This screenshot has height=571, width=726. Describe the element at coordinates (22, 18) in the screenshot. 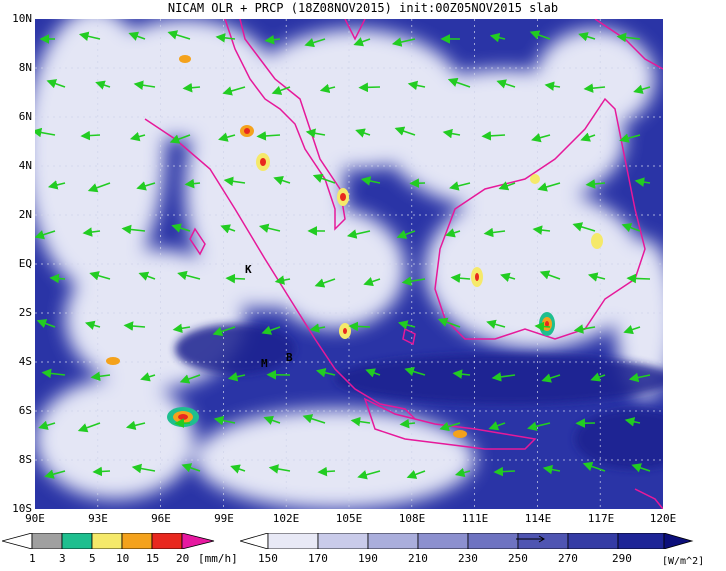

I see `lat-label: 10N` at that location.